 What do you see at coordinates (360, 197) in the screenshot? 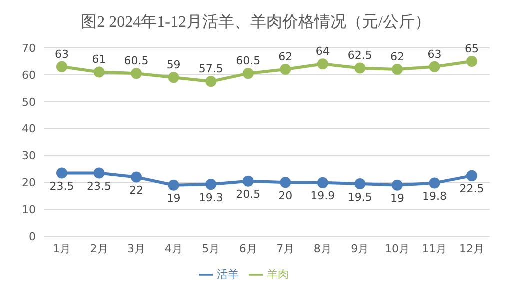
I see `data-label: 19.5` at bounding box center [360, 197].